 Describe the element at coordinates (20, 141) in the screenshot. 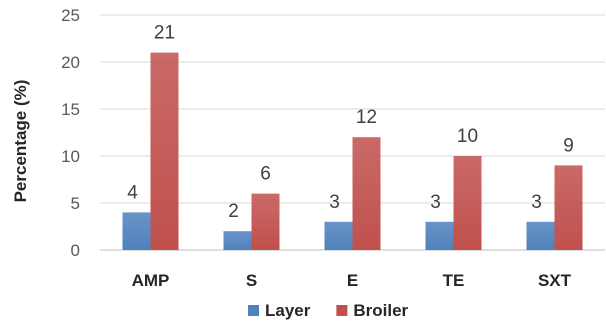

I see `y-axis-title: Percentage (%)` at that location.